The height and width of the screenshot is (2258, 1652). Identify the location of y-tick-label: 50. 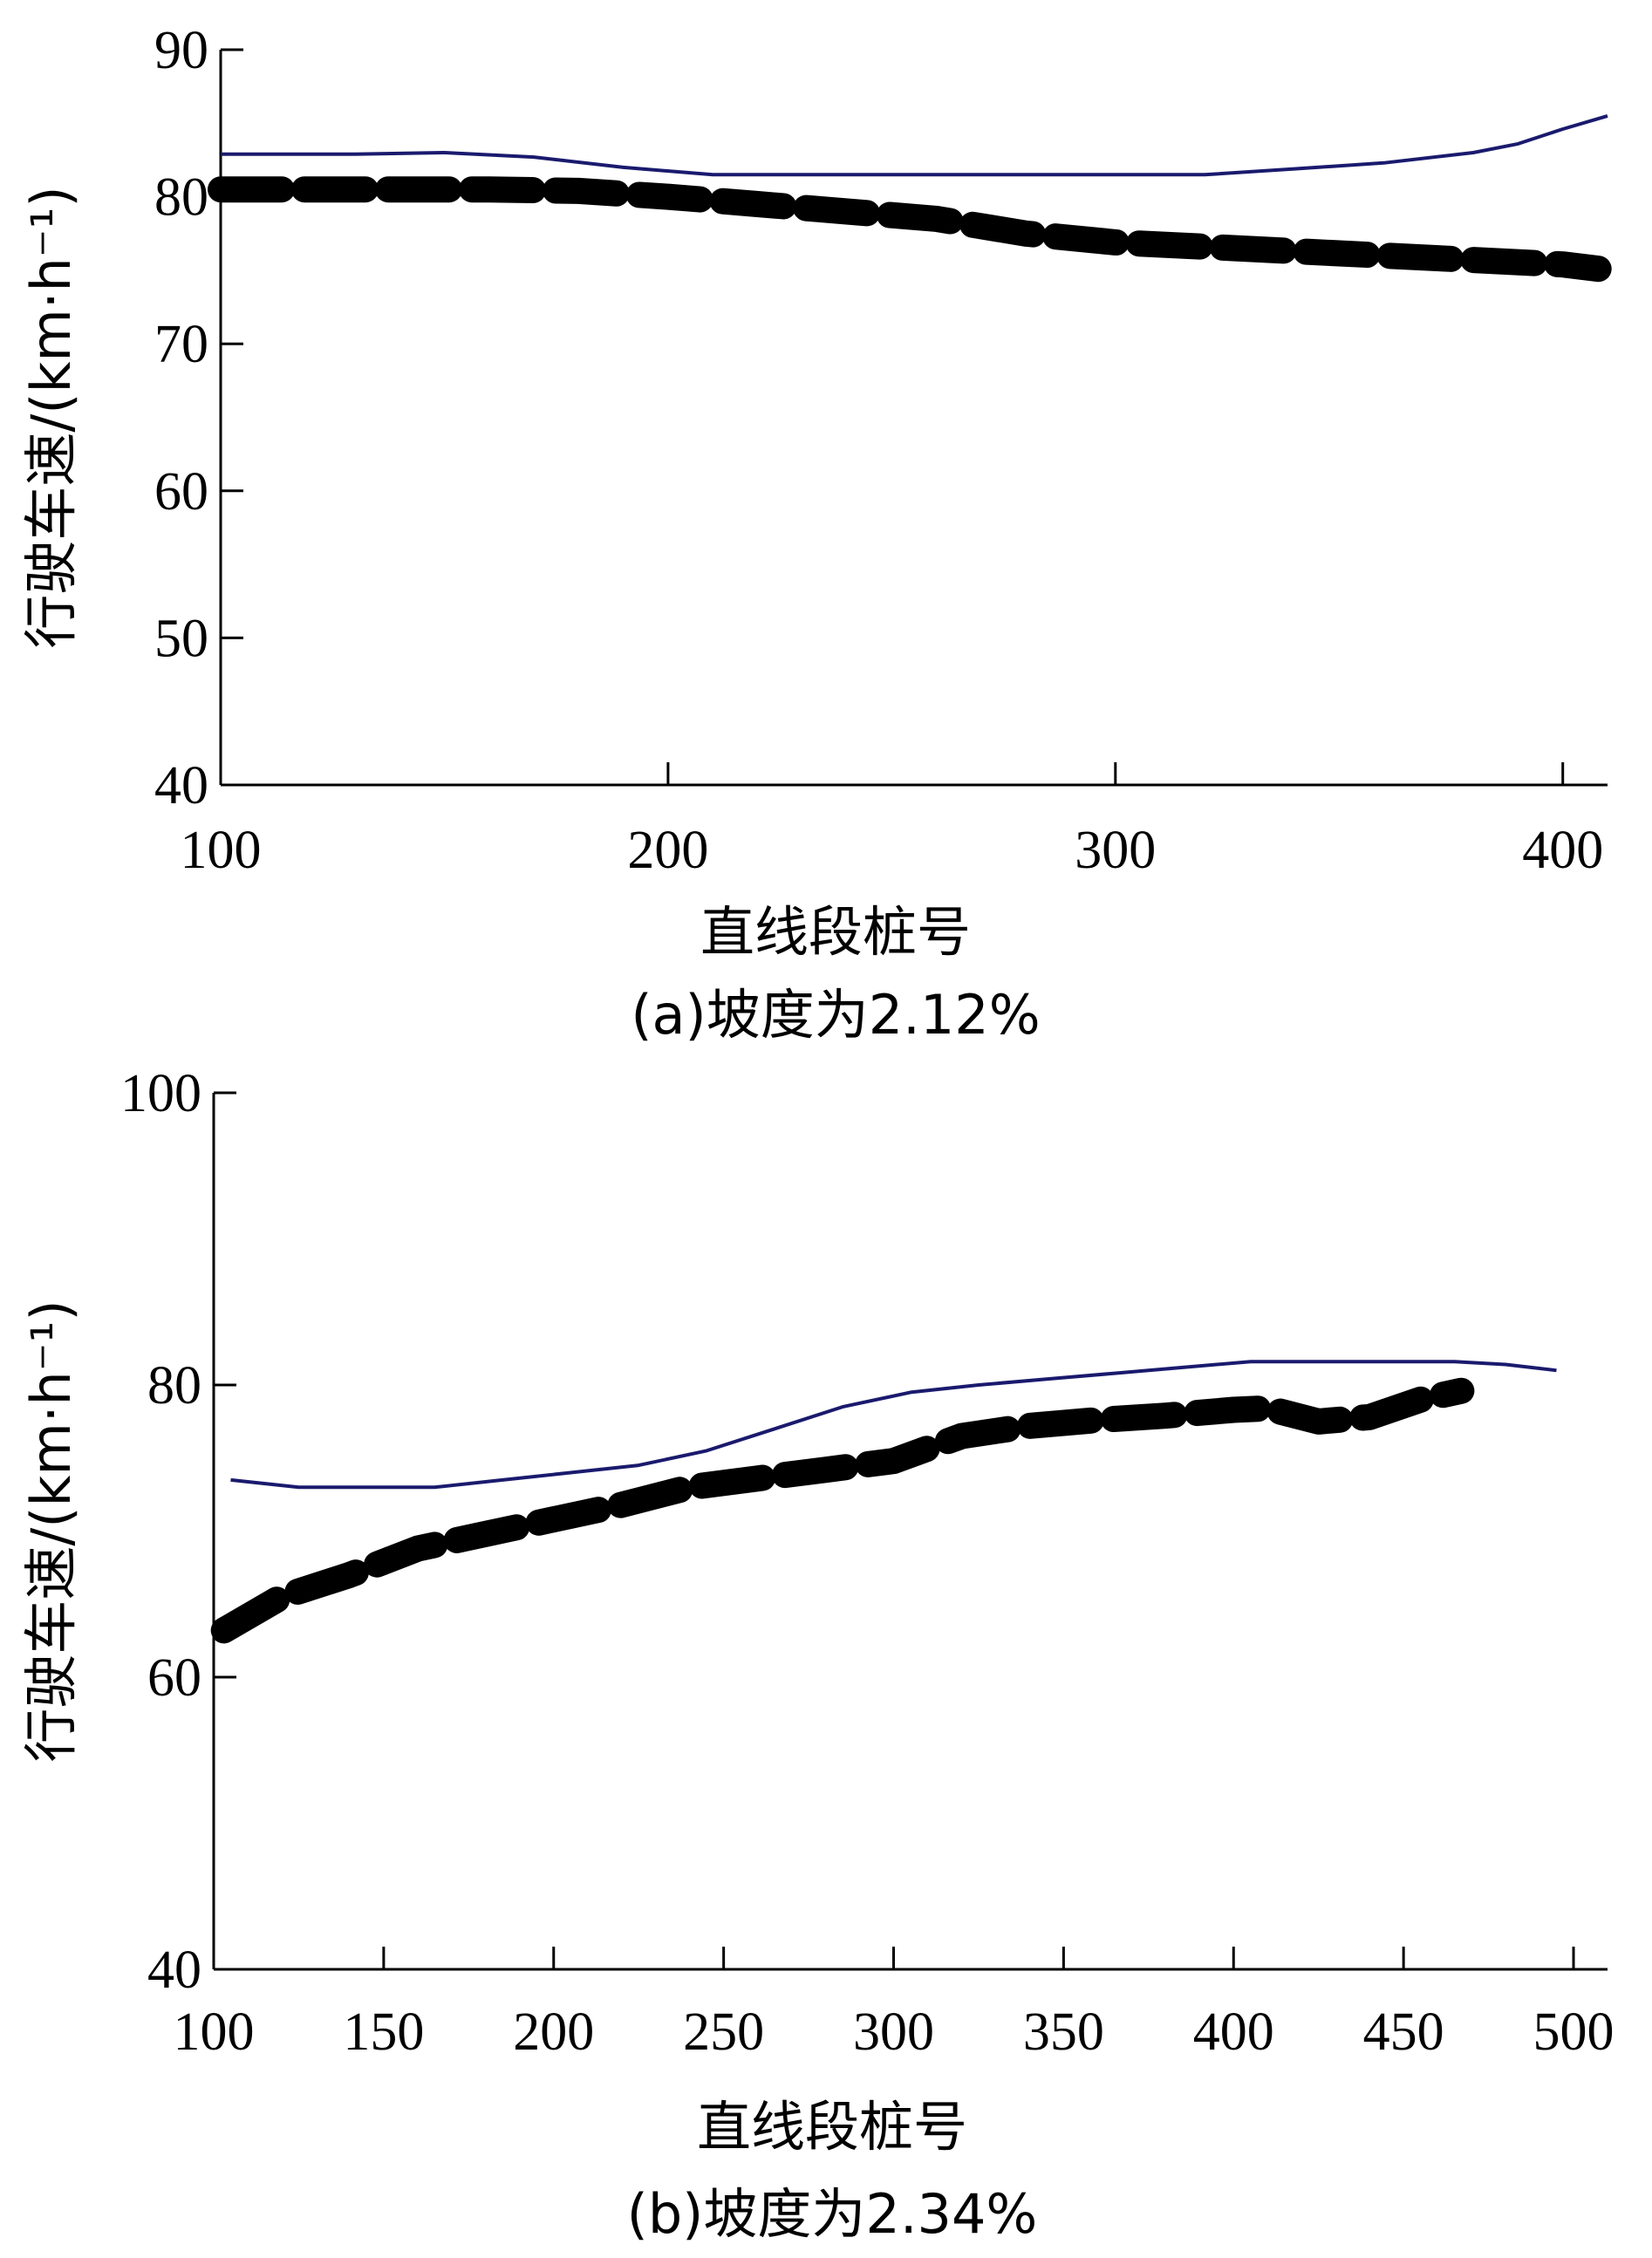
(181, 638).